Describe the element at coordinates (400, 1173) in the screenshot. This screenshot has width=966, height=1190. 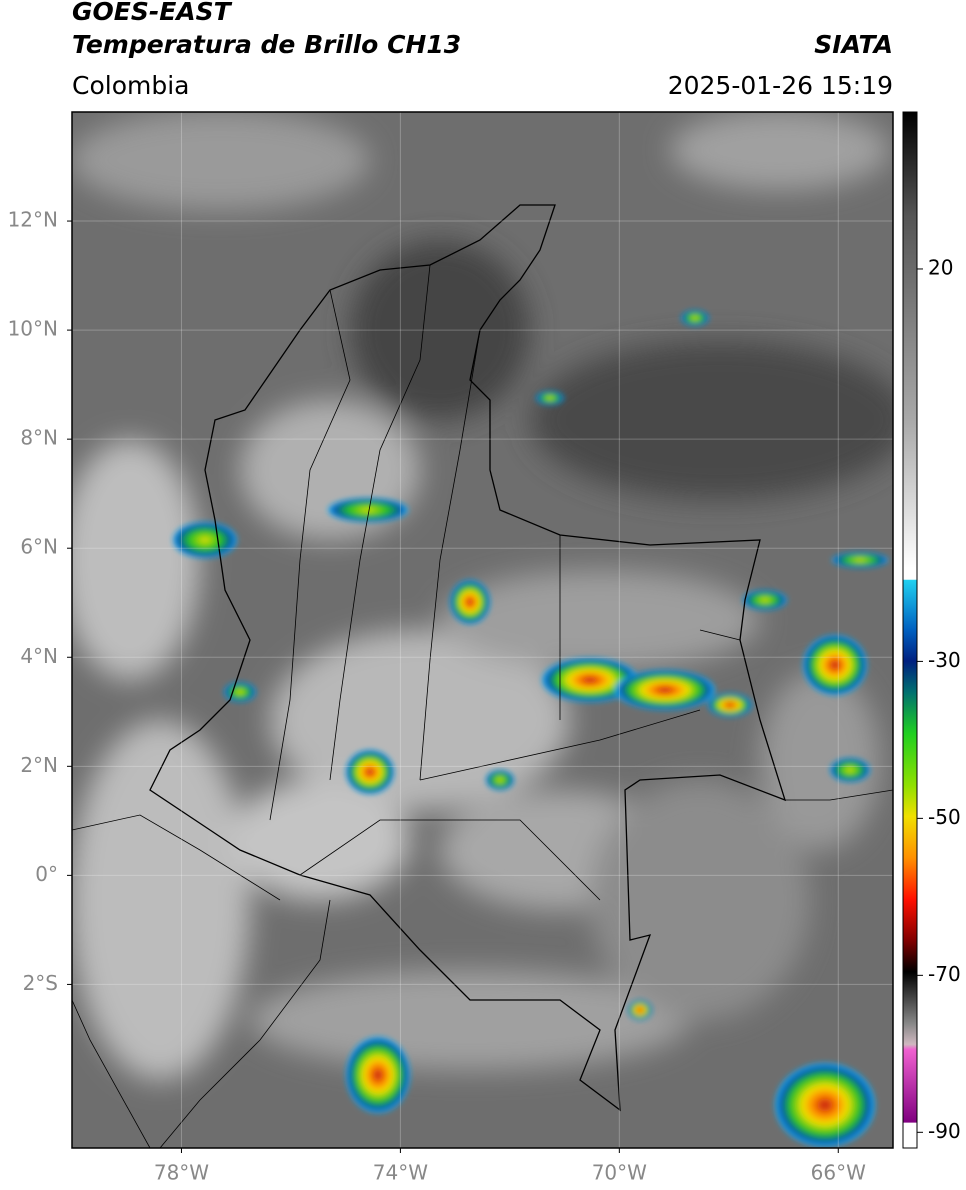
I see `lon-tick-label: 74°W` at that location.